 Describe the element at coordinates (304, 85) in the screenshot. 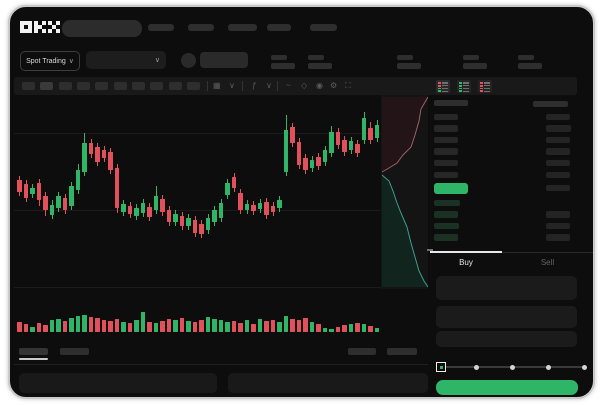

I see `draw-tool-icon: ◇` at that location.